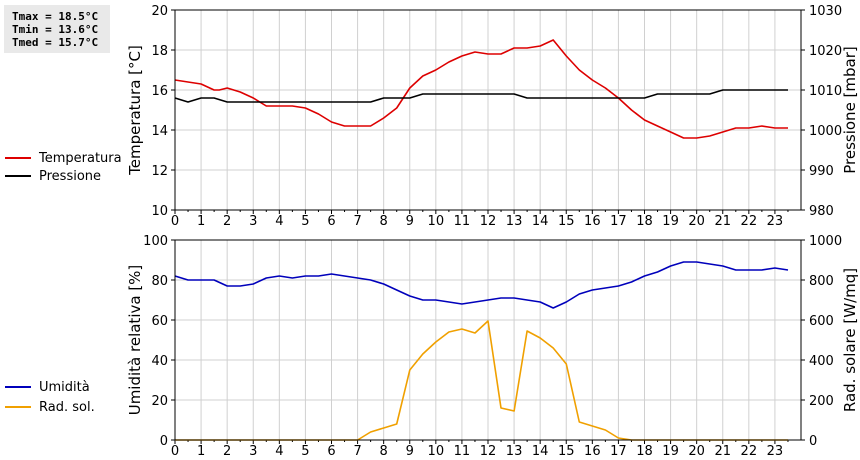 The image size is (860, 460). Describe the element at coordinates (159, 11) in the screenshot. I see `panel1-y-tick-label: 20` at that location.